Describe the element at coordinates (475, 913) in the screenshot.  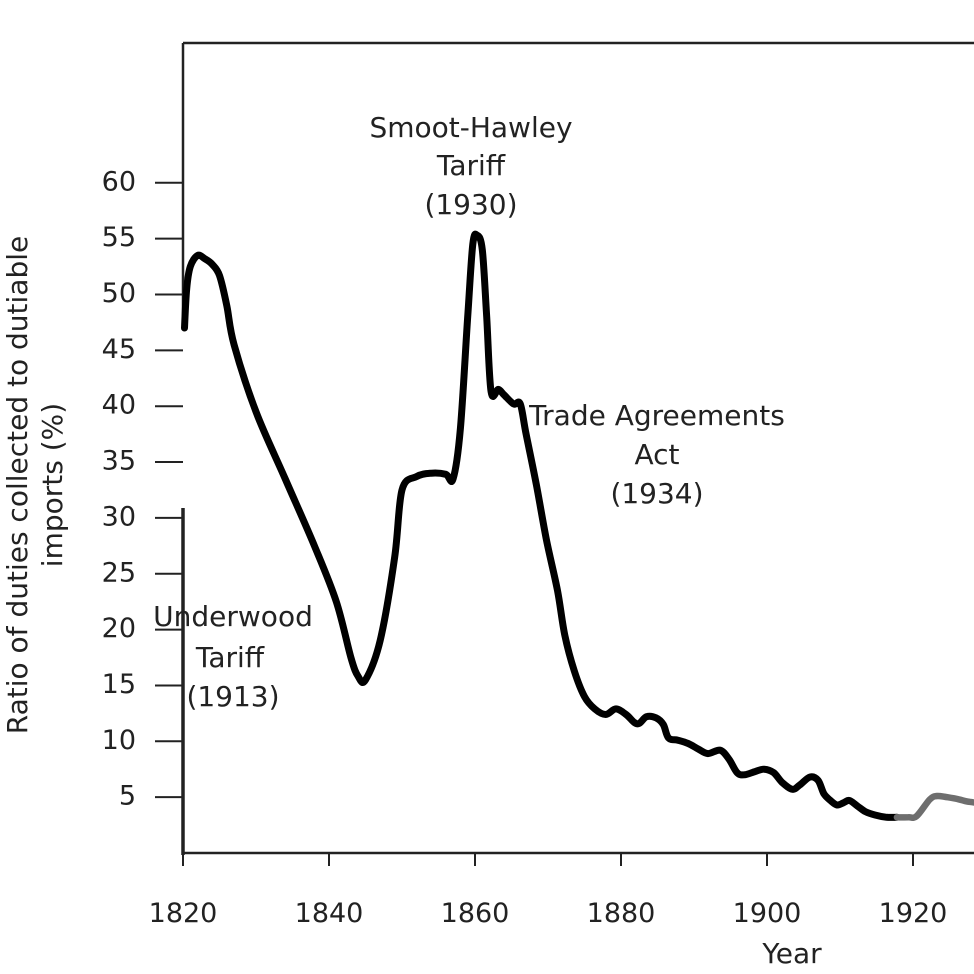
I see `x-tick-label: 1860` at that location.